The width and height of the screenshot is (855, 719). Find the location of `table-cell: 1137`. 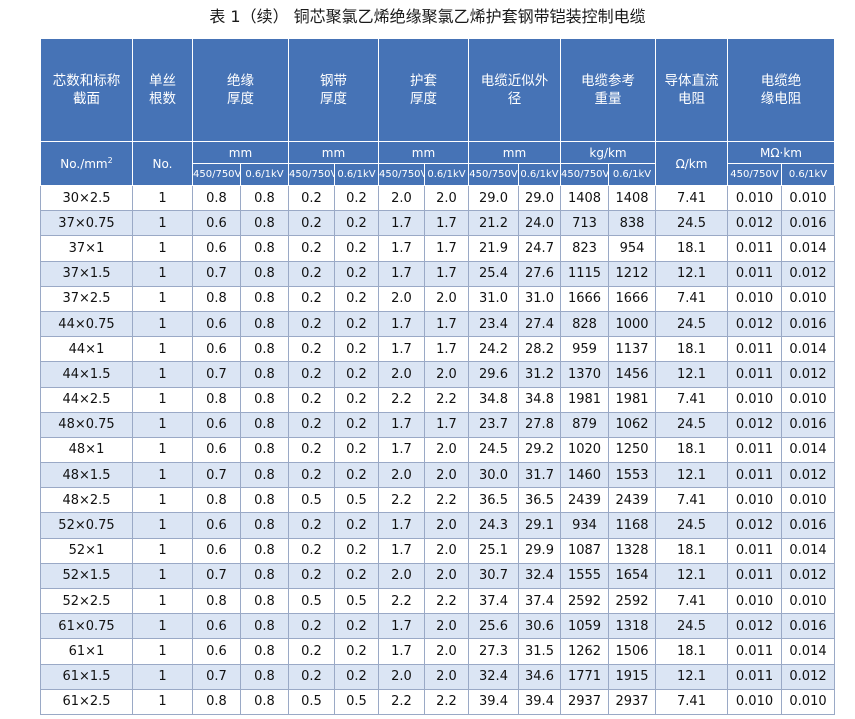

table-cell: 1137 is located at coordinates (632, 349).